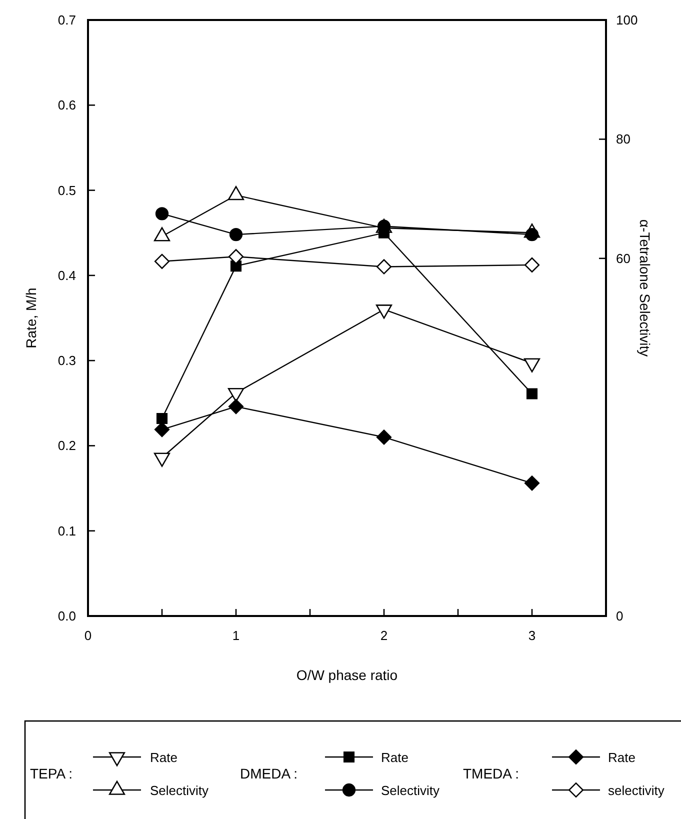  I want to click on y2-tick-label: 80, so click(623, 139).